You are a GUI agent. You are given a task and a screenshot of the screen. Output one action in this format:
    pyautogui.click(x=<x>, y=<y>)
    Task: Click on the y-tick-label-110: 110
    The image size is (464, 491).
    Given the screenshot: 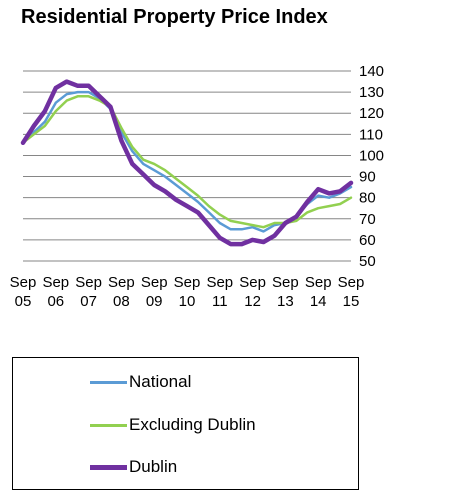 What is the action you would take?
    pyautogui.click(x=371, y=134)
    